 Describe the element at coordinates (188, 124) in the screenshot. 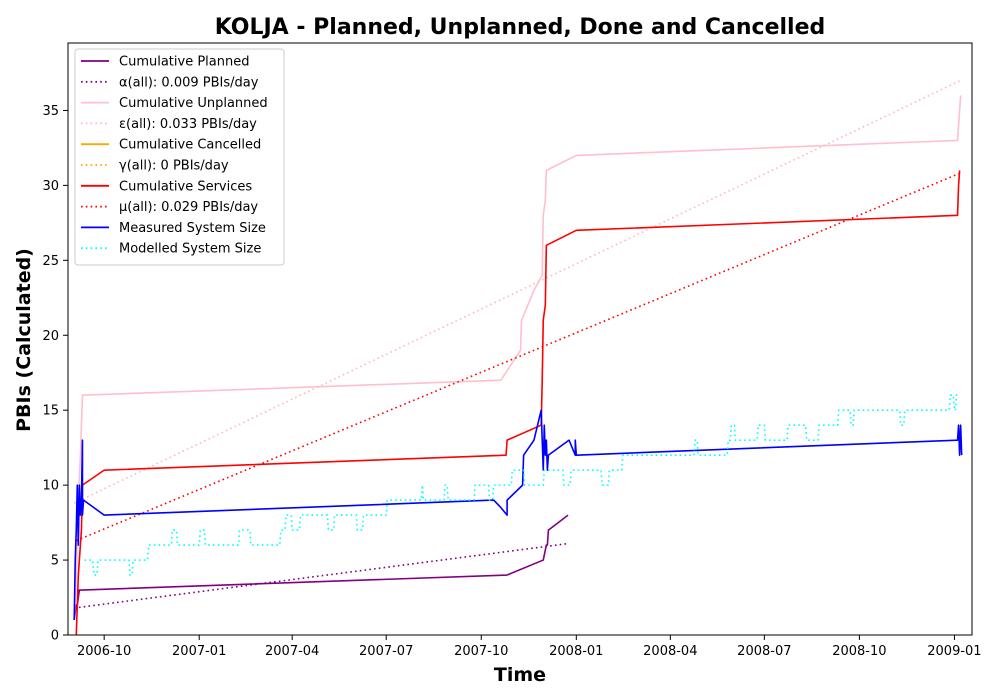

I see `legend-entry: ε(all): 0.033 PBIs/day` at that location.